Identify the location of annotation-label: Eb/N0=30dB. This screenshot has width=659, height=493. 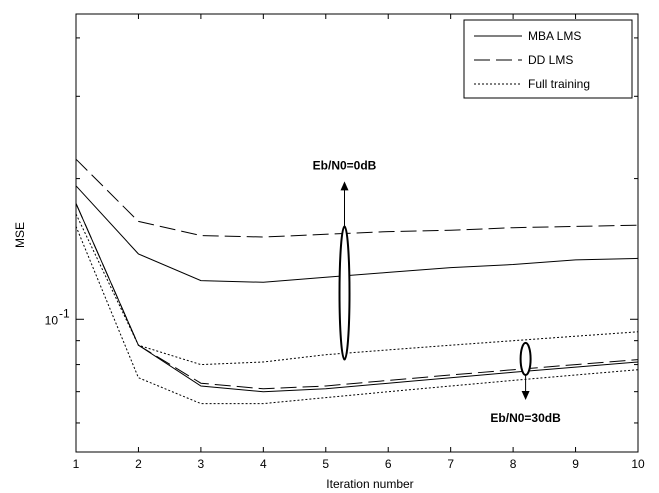
(525, 418).